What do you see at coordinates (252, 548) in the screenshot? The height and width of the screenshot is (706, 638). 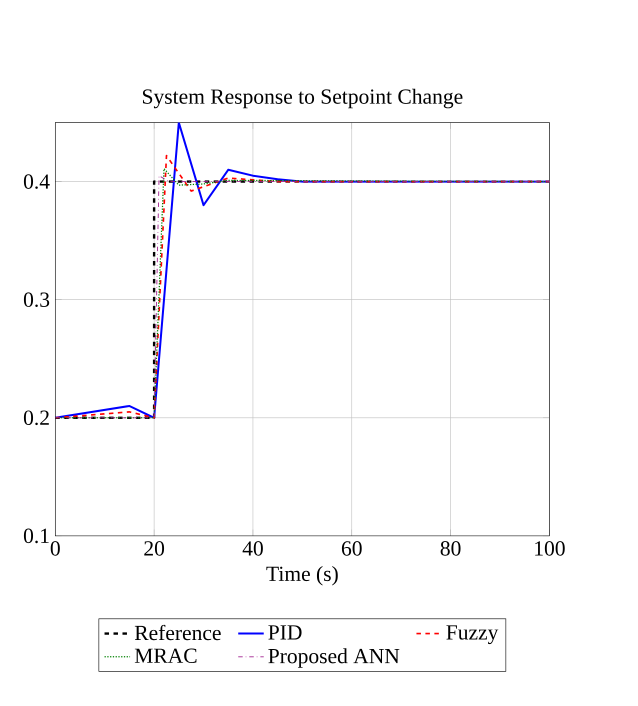 I see `x-tick-label: 40` at bounding box center [252, 548].